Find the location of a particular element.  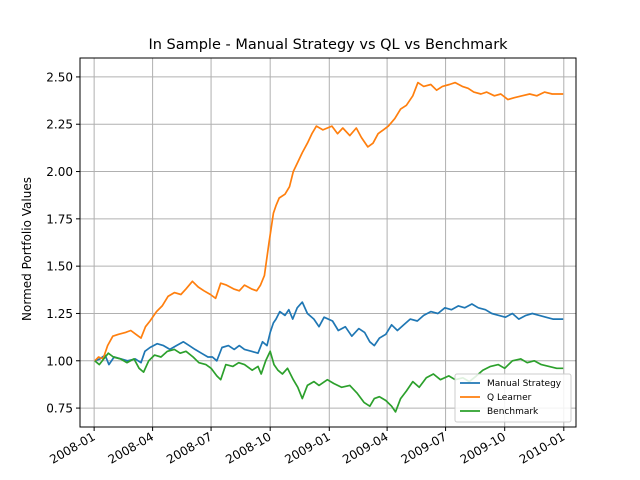

y-tick-label: 1.00 is located at coordinates (59, 361).